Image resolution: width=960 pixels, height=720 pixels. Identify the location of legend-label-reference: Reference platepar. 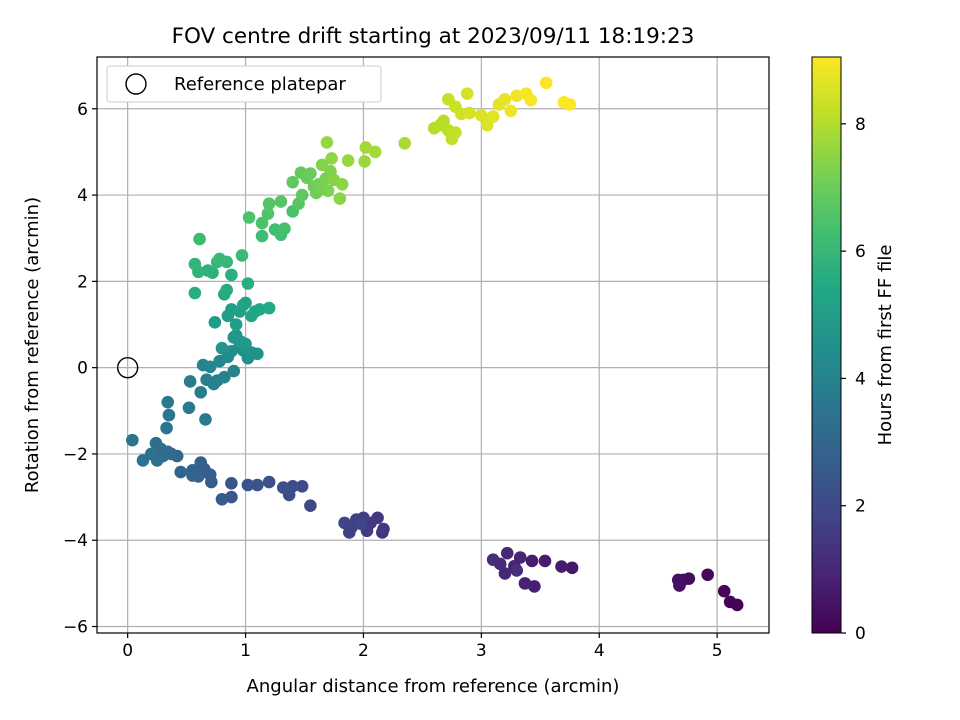
(260, 84).